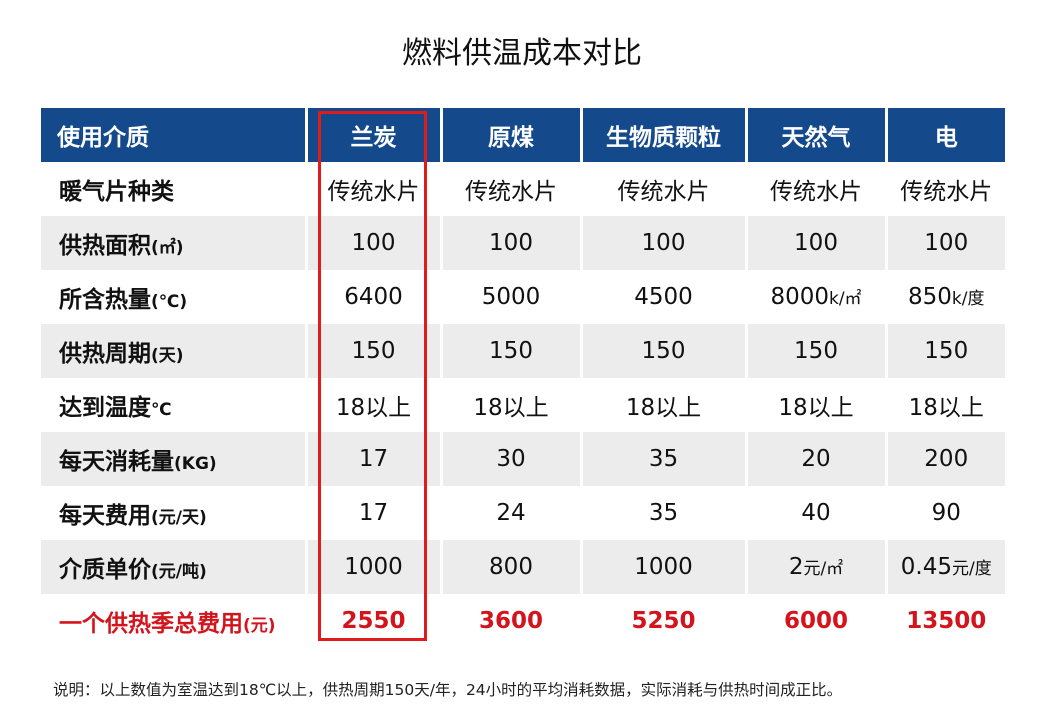 Image resolution: width=1044 pixels, height=728 pixels. What do you see at coordinates (259, 626) in the screenshot?
I see `row-label-unit: (元)` at bounding box center [259, 626].